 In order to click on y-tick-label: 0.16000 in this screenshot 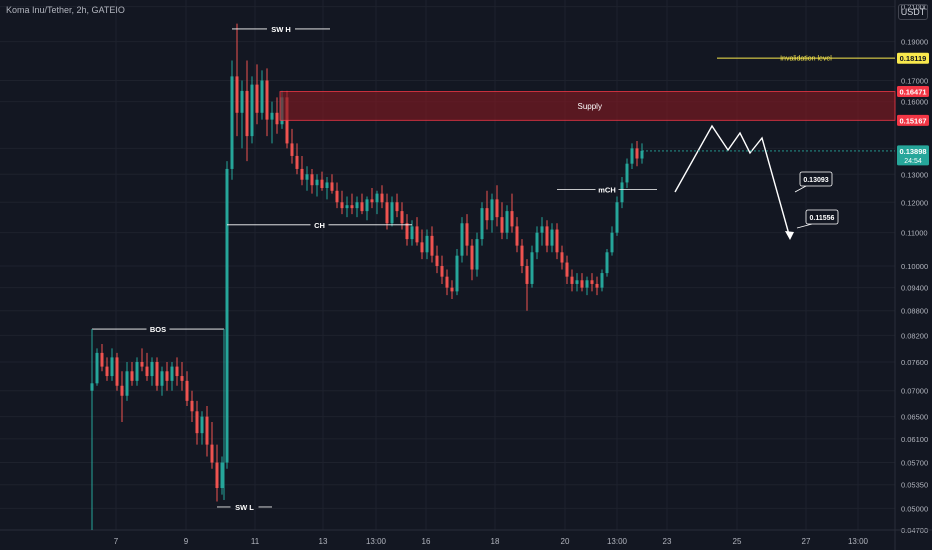, I will do `click(914, 102)`.